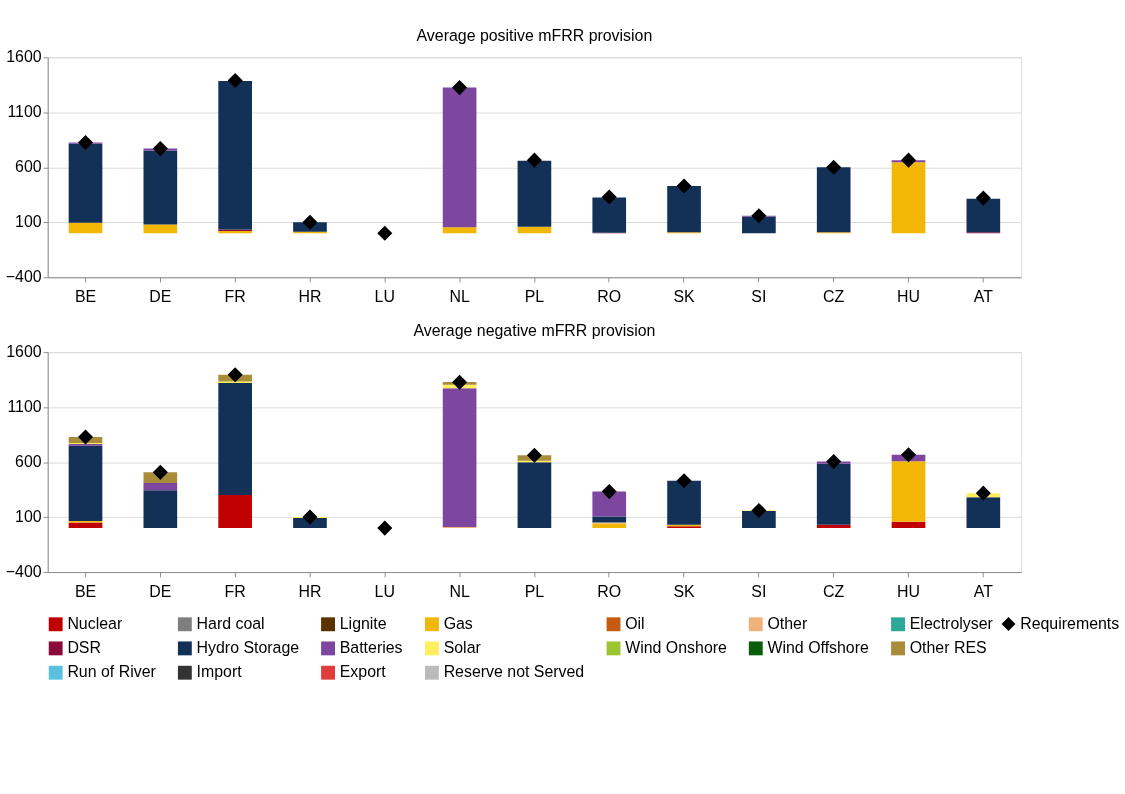 The height and width of the screenshot is (794, 1125). Describe the element at coordinates (462, 648) in the screenshot. I see `legend-label: Solar` at that location.